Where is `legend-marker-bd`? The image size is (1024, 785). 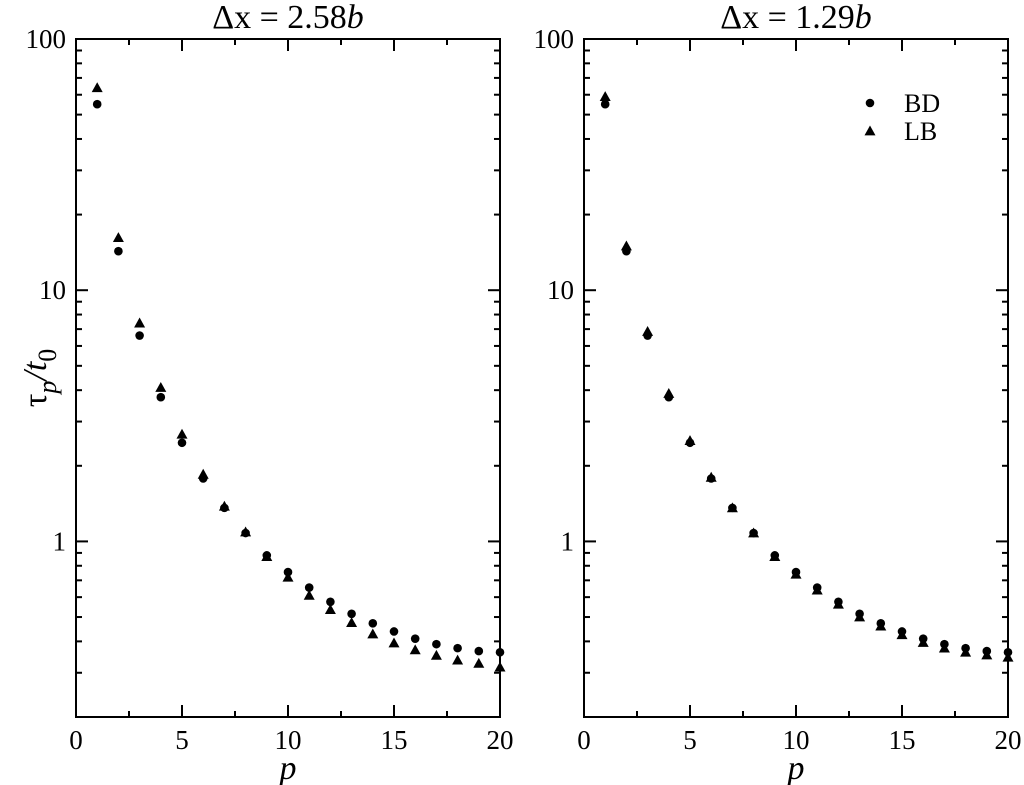 legend-marker-bd is located at coordinates (870, 103).